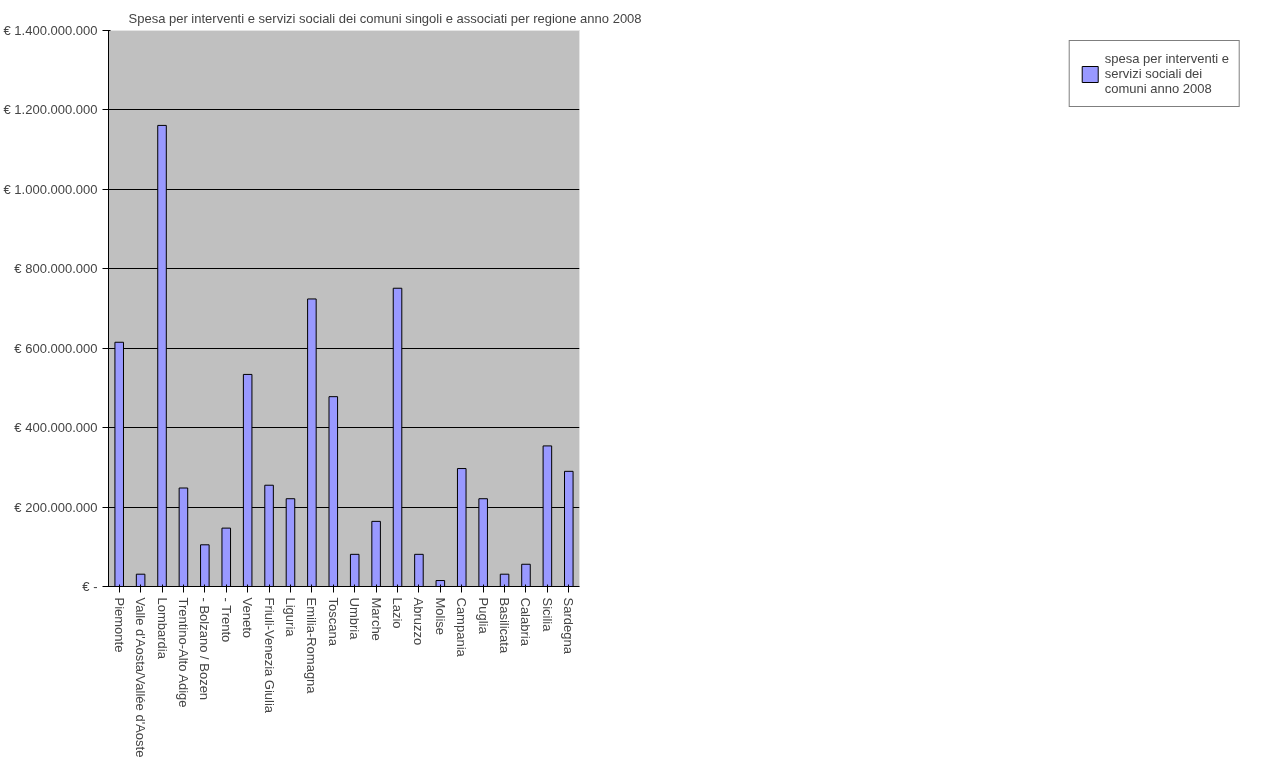  I want to click on y-tick-label: € 600.000.000, so click(56, 348).